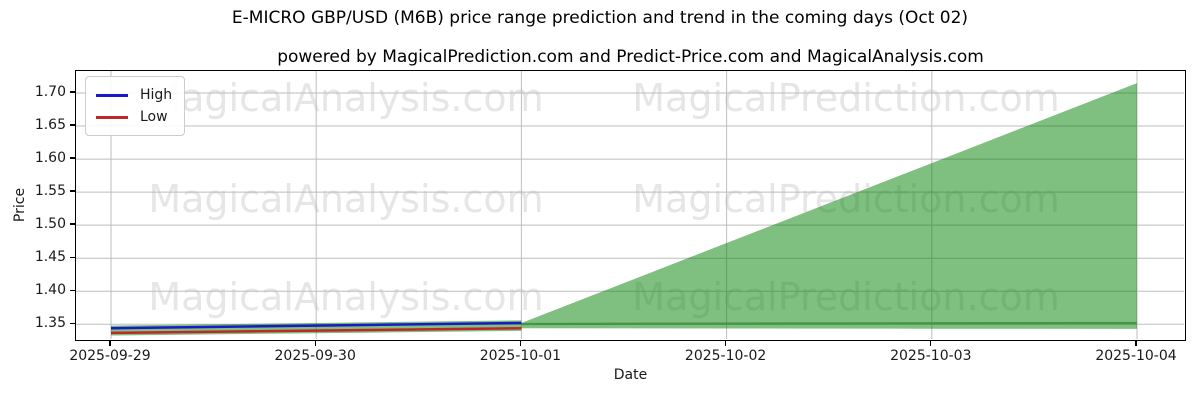  I want to click on x-tick-label: 2025-10-02, so click(725, 356).